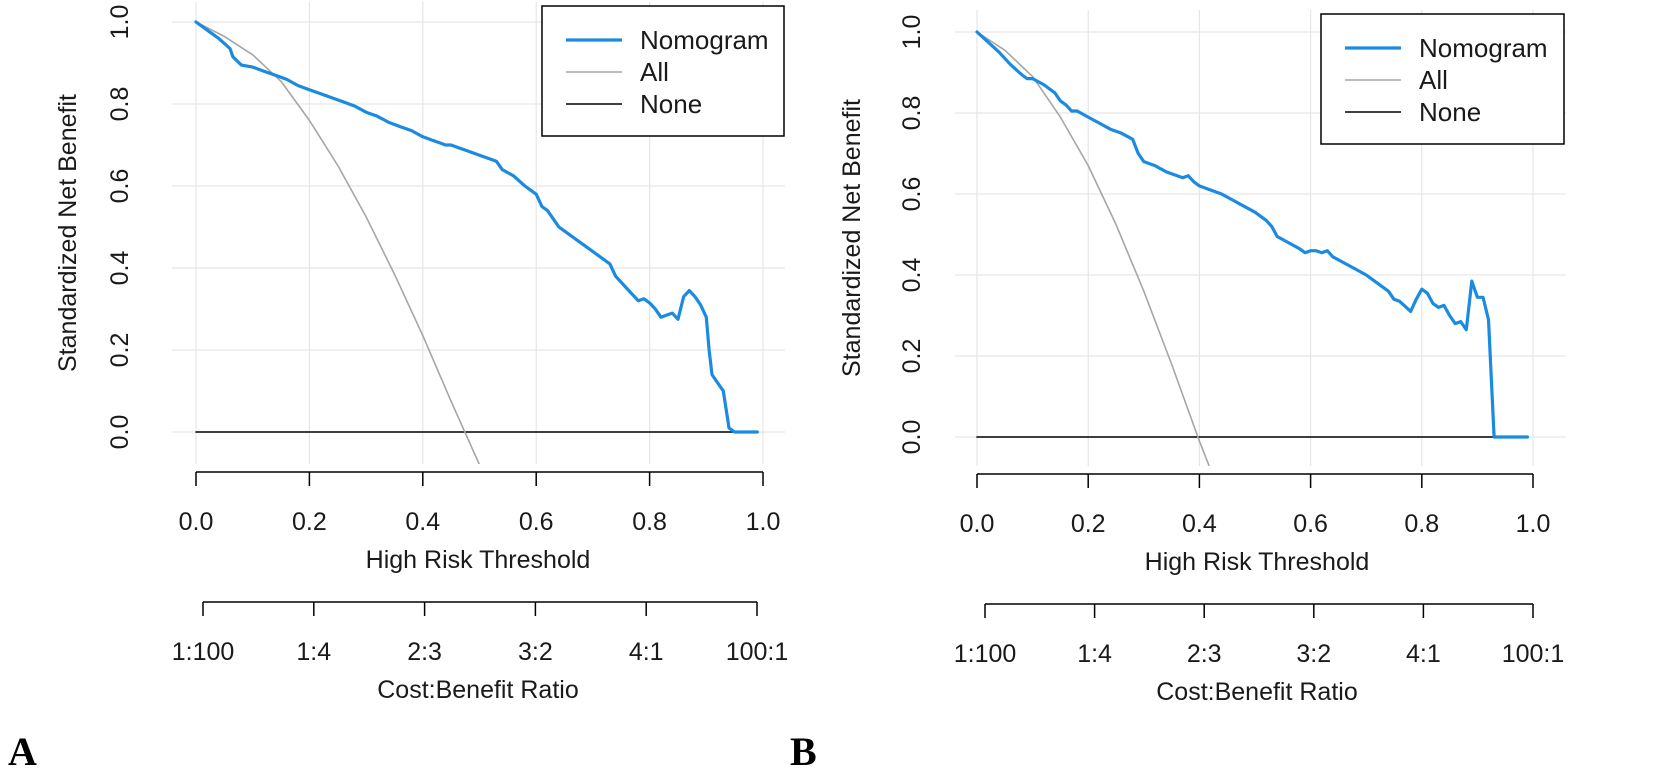  I want to click on panel-label: B, so click(803, 750).